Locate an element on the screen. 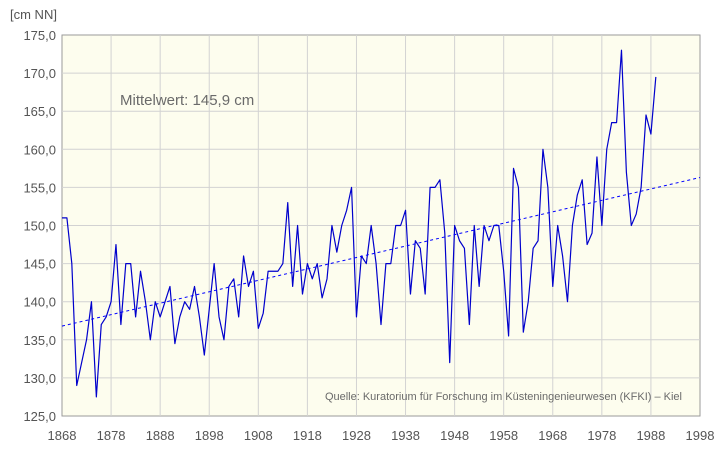 This screenshot has height=451, width=720. y-axis-unit-label: [cm NN] is located at coordinates (33, 14).